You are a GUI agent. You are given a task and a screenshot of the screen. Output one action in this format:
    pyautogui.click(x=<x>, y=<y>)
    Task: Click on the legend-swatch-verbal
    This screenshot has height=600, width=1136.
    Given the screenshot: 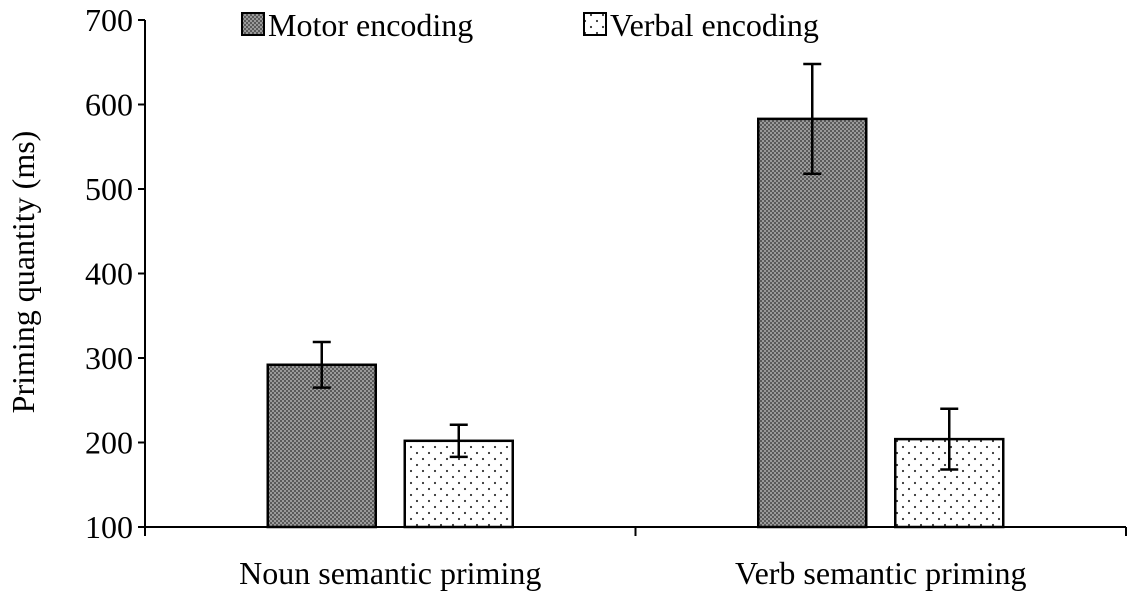 What is the action you would take?
    pyautogui.click(x=595, y=24)
    